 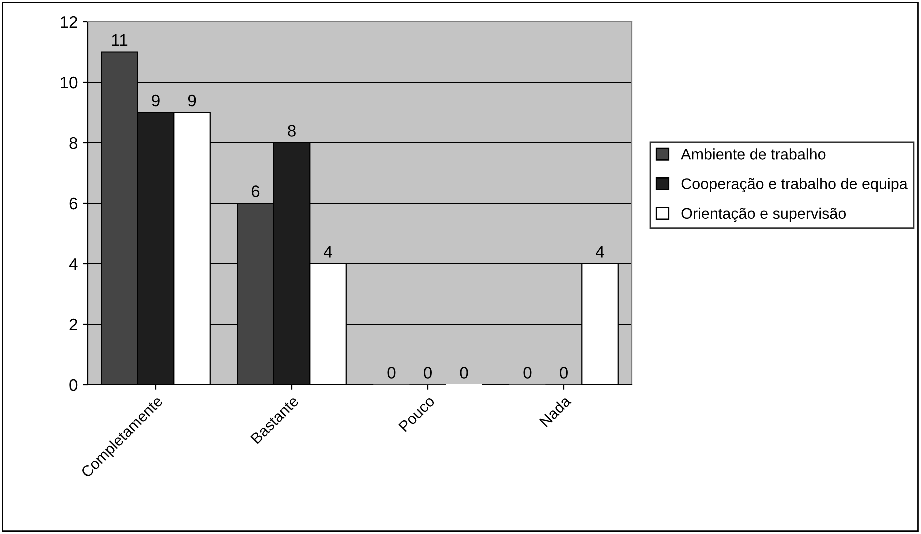 What do you see at coordinates (74, 143) in the screenshot?
I see `y-tick-label: 8` at bounding box center [74, 143].